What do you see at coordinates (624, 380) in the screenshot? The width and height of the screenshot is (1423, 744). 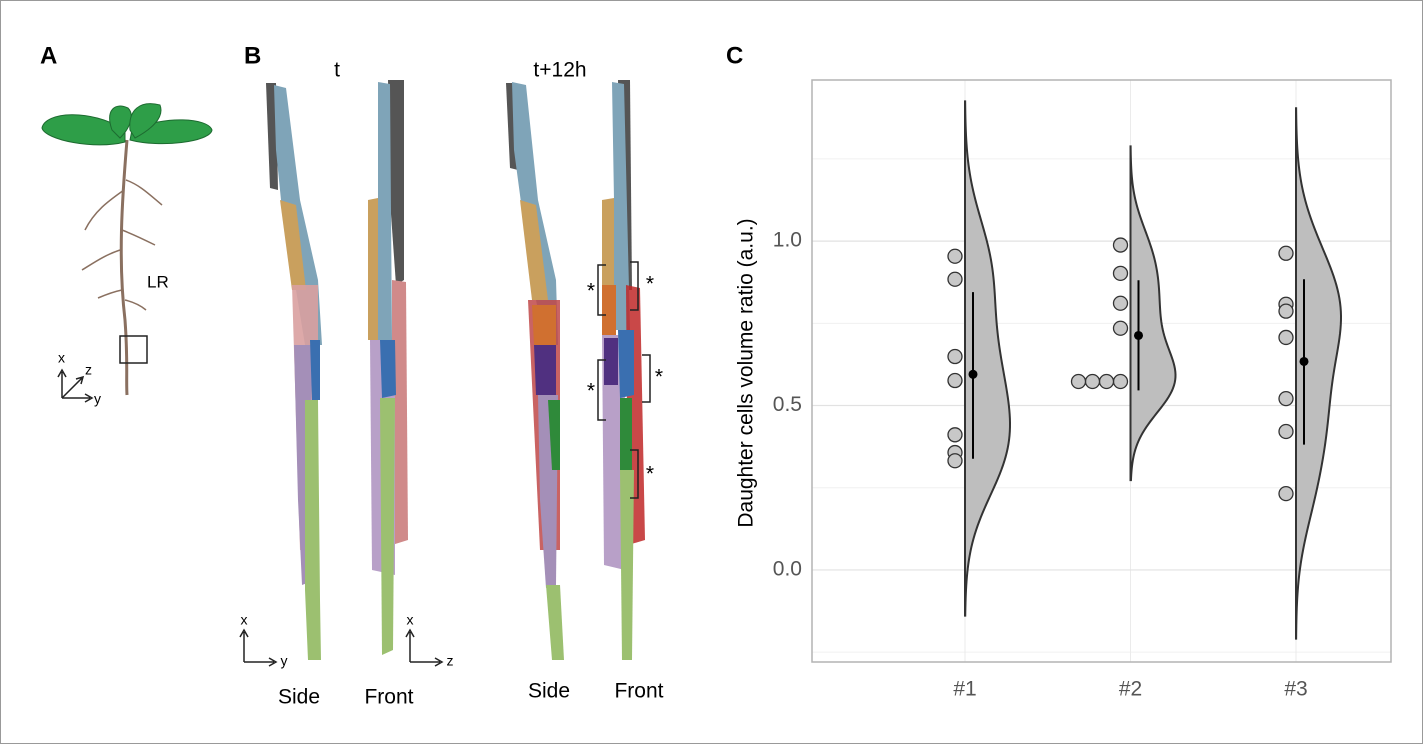 I see `brackets` at bounding box center [624, 380].